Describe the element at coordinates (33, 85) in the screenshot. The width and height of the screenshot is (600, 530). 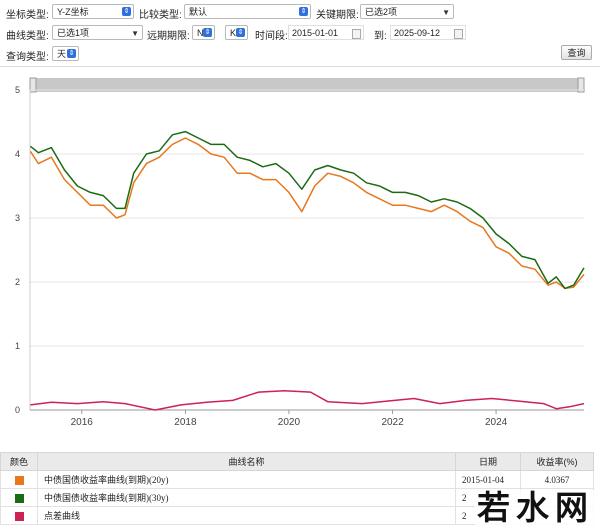
I see `range-handle-left` at that location.